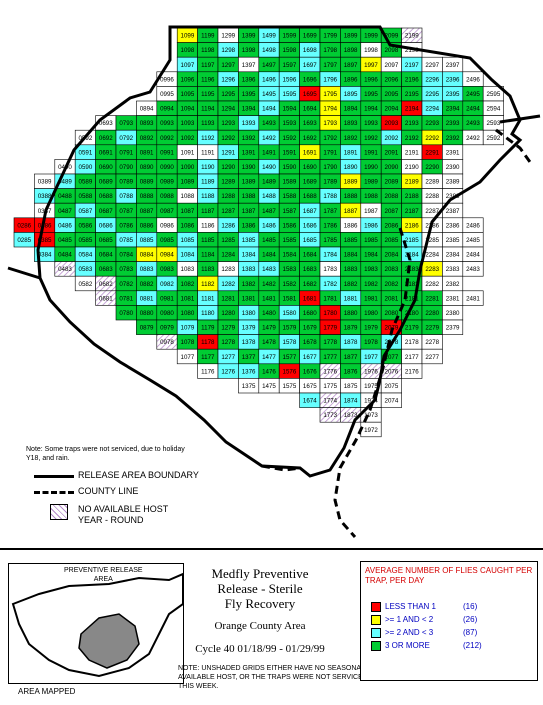  What do you see at coordinates (228, 108) in the screenshot?
I see `grid-cell: 1294` at bounding box center [228, 108].